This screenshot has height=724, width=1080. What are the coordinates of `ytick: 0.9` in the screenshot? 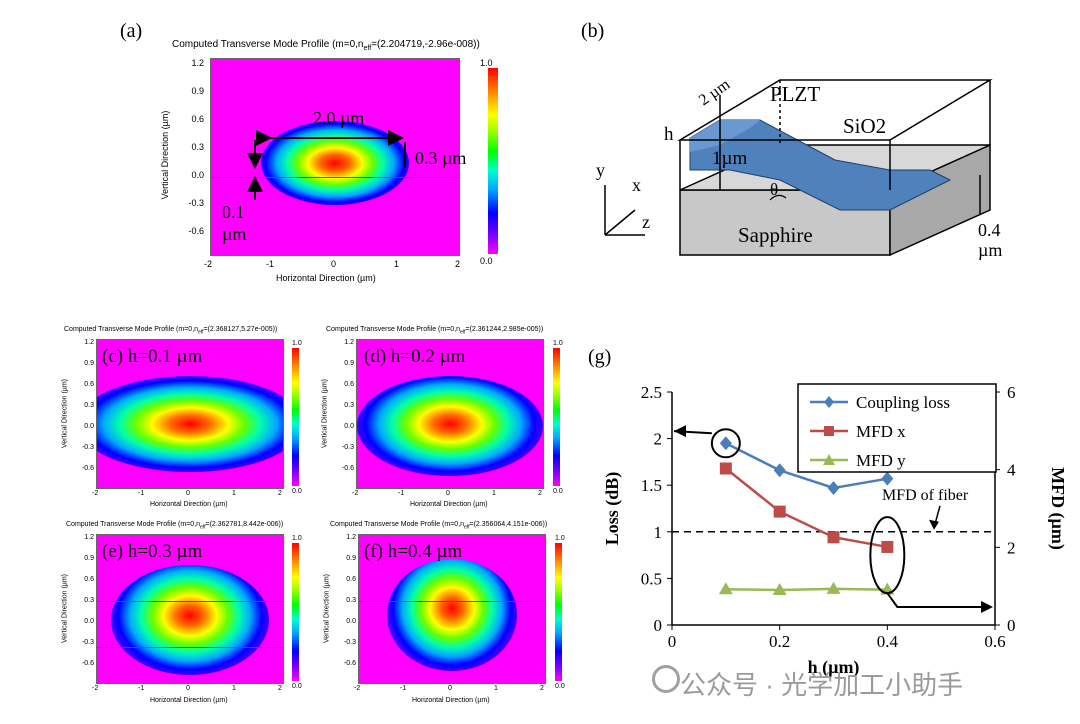 It's located at (89, 363).